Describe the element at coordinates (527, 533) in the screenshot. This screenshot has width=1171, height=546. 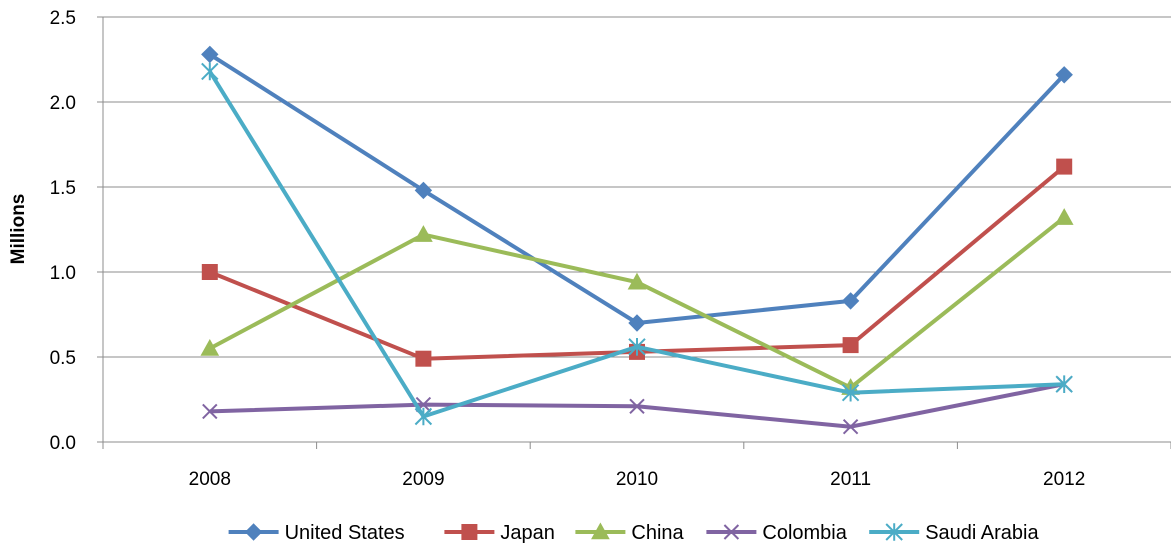
I see `legend-label: Japan` at that location.